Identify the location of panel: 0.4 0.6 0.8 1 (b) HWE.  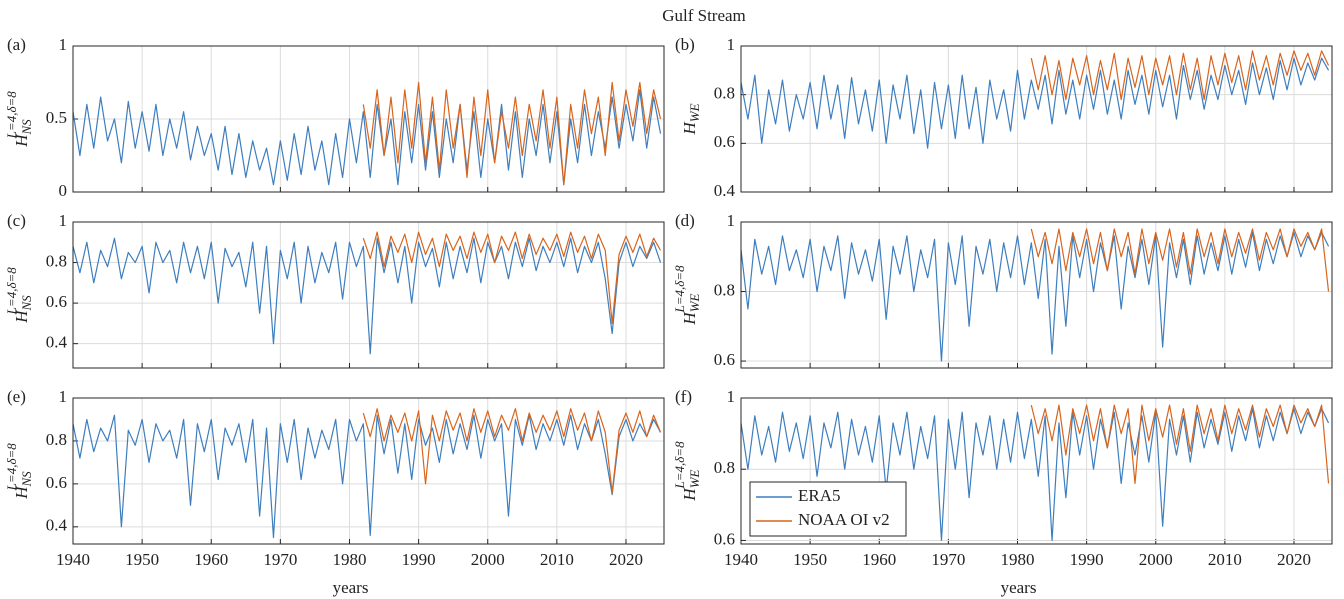
(1004, 117).